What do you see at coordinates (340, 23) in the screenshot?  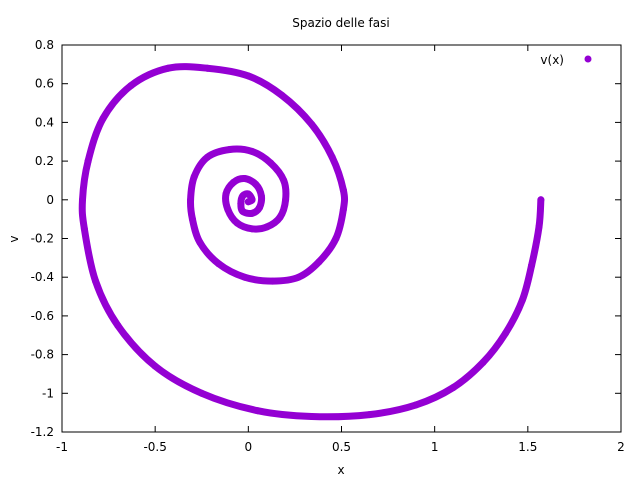 I see `chart-title: Spazio delle fasi` at bounding box center [340, 23].